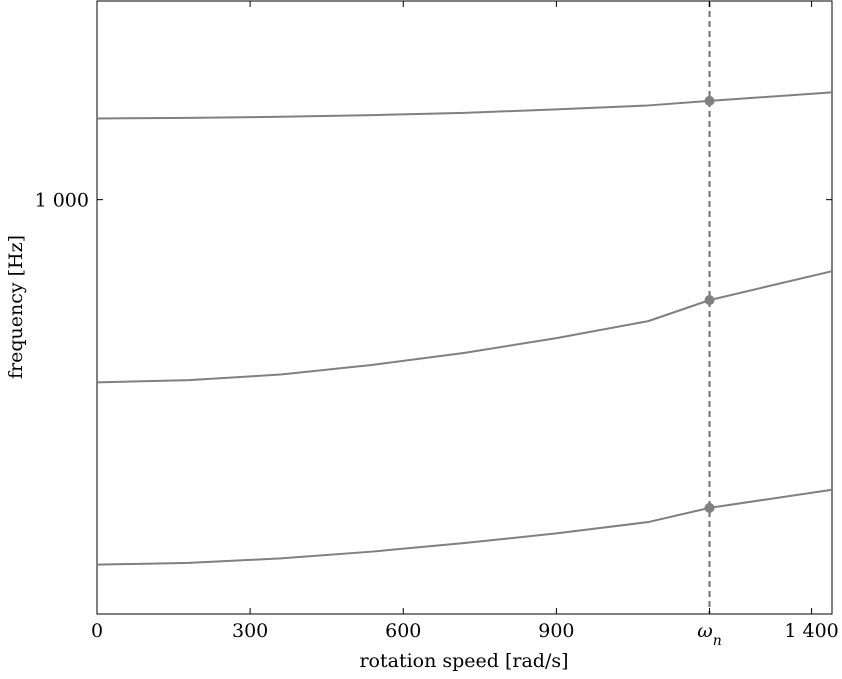 The height and width of the screenshot is (679, 842). What do you see at coordinates (97, 631) in the screenshot?
I see `x-tick-label: 0` at bounding box center [97, 631].